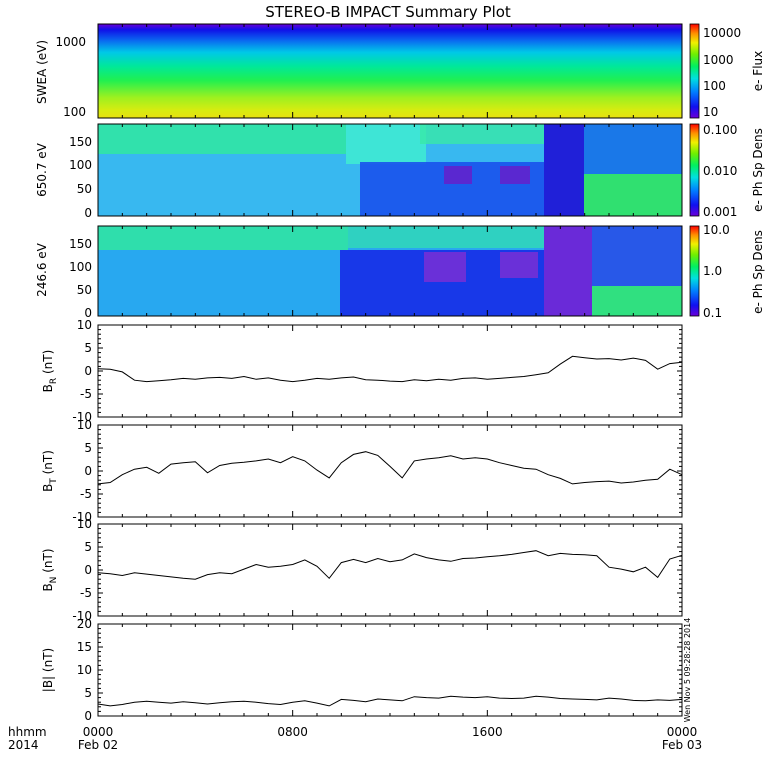 This screenshot has height=780, width=780. Describe the element at coordinates (42, 169) in the screenshot. I see `pad650-ylabel: 650.7 eV` at that location.